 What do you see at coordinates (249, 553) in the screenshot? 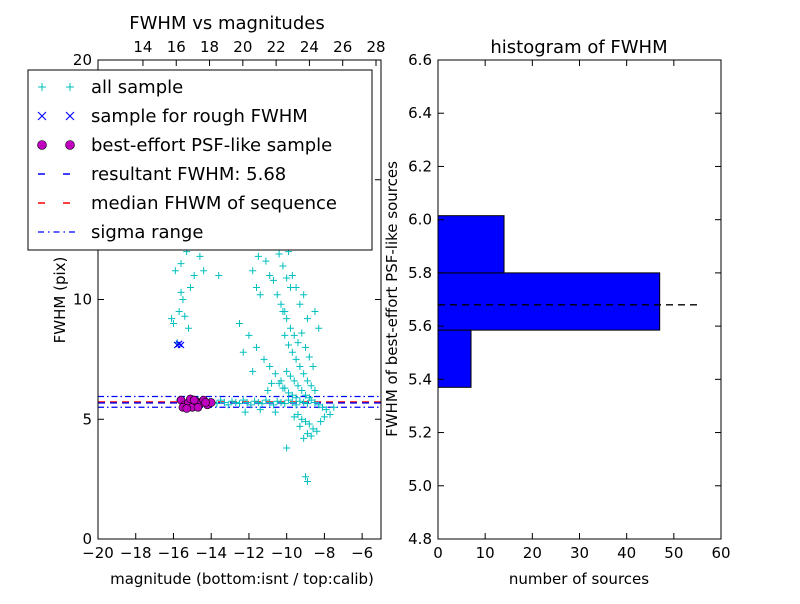
I see `scatter-xtick-label: −12` at bounding box center [249, 553].